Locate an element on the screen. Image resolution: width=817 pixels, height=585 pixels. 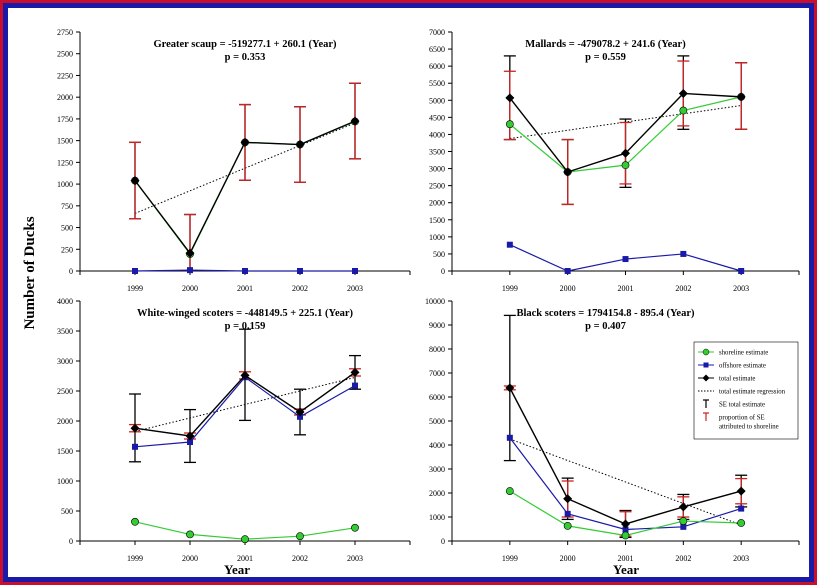
legend-item: total estimate is located at coordinates (726, 378).